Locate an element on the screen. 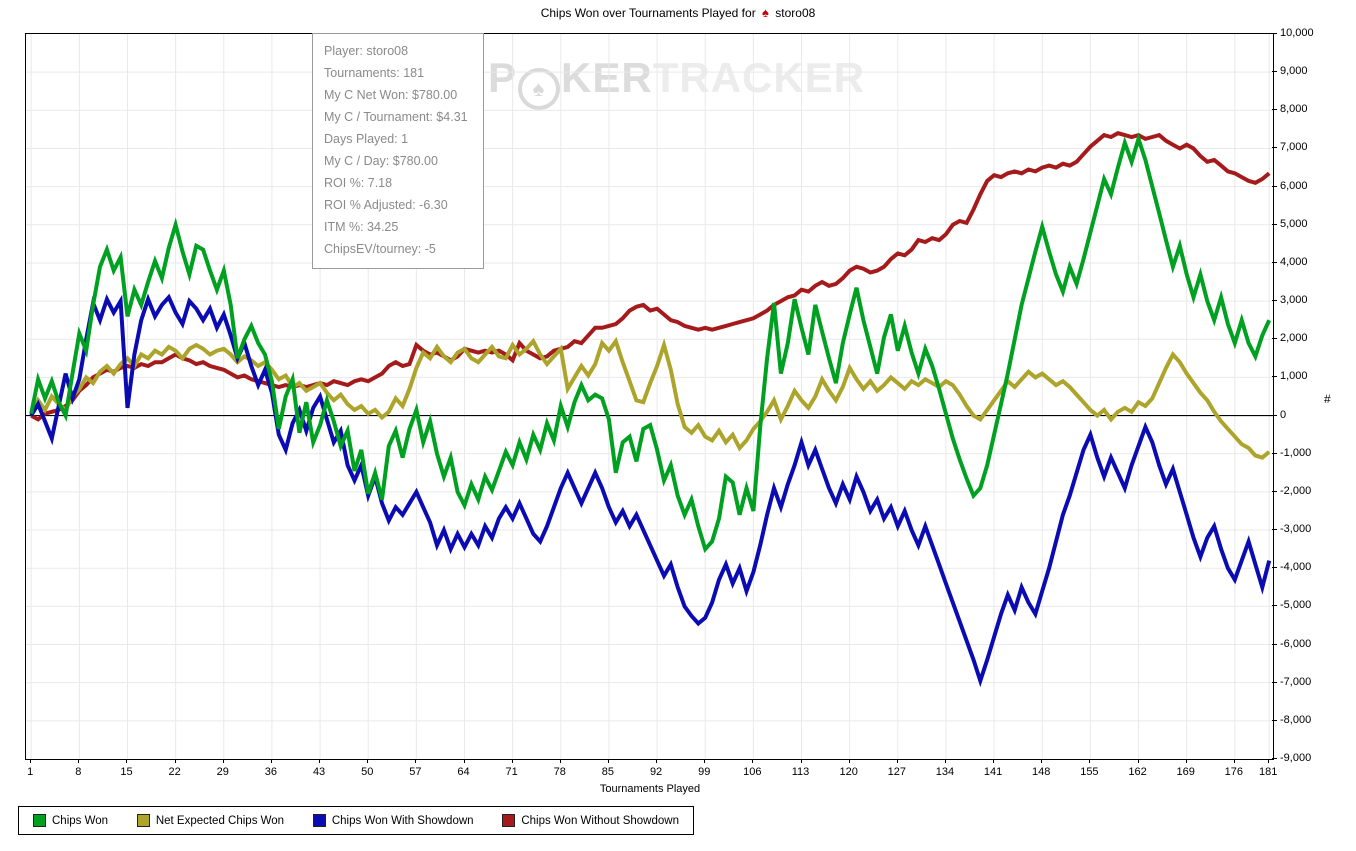  watermark-poker-ker: KER is located at coordinates (607, 77).